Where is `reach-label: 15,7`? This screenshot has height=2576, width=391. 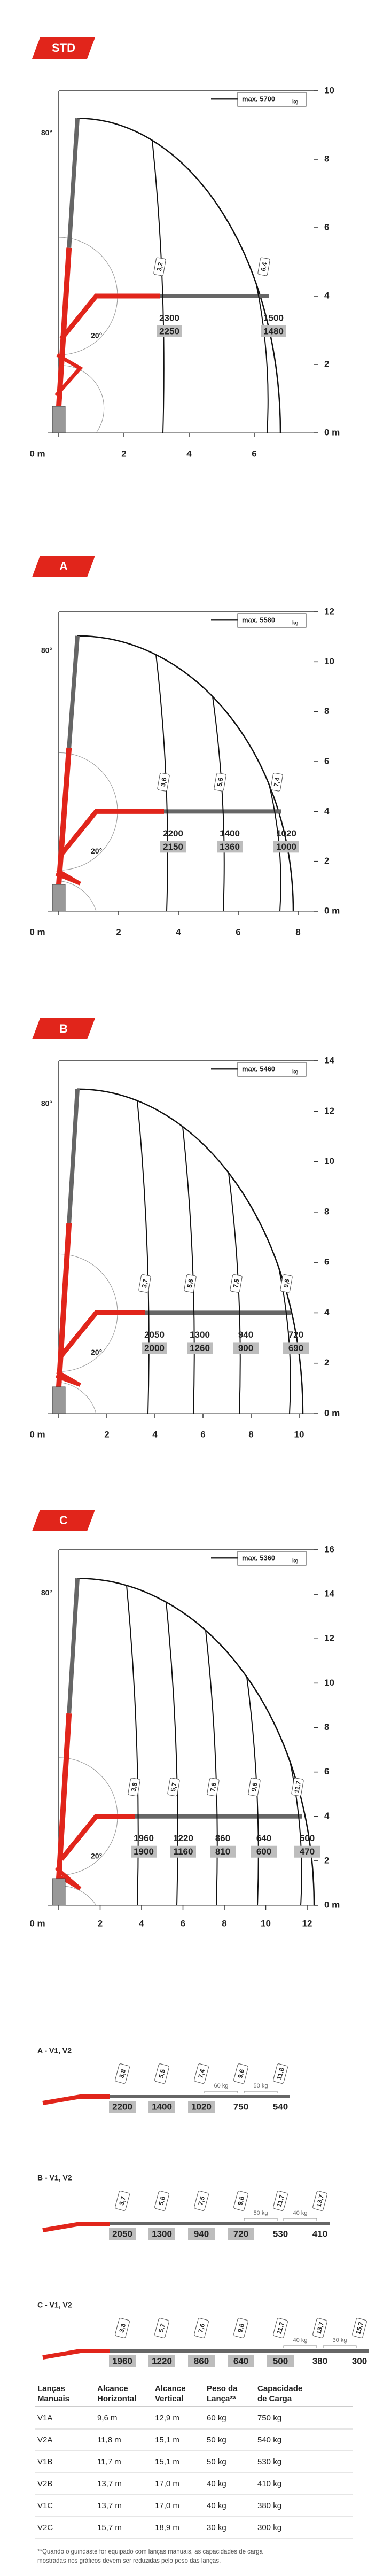 reach-label: 15,7 is located at coordinates (359, 2328).